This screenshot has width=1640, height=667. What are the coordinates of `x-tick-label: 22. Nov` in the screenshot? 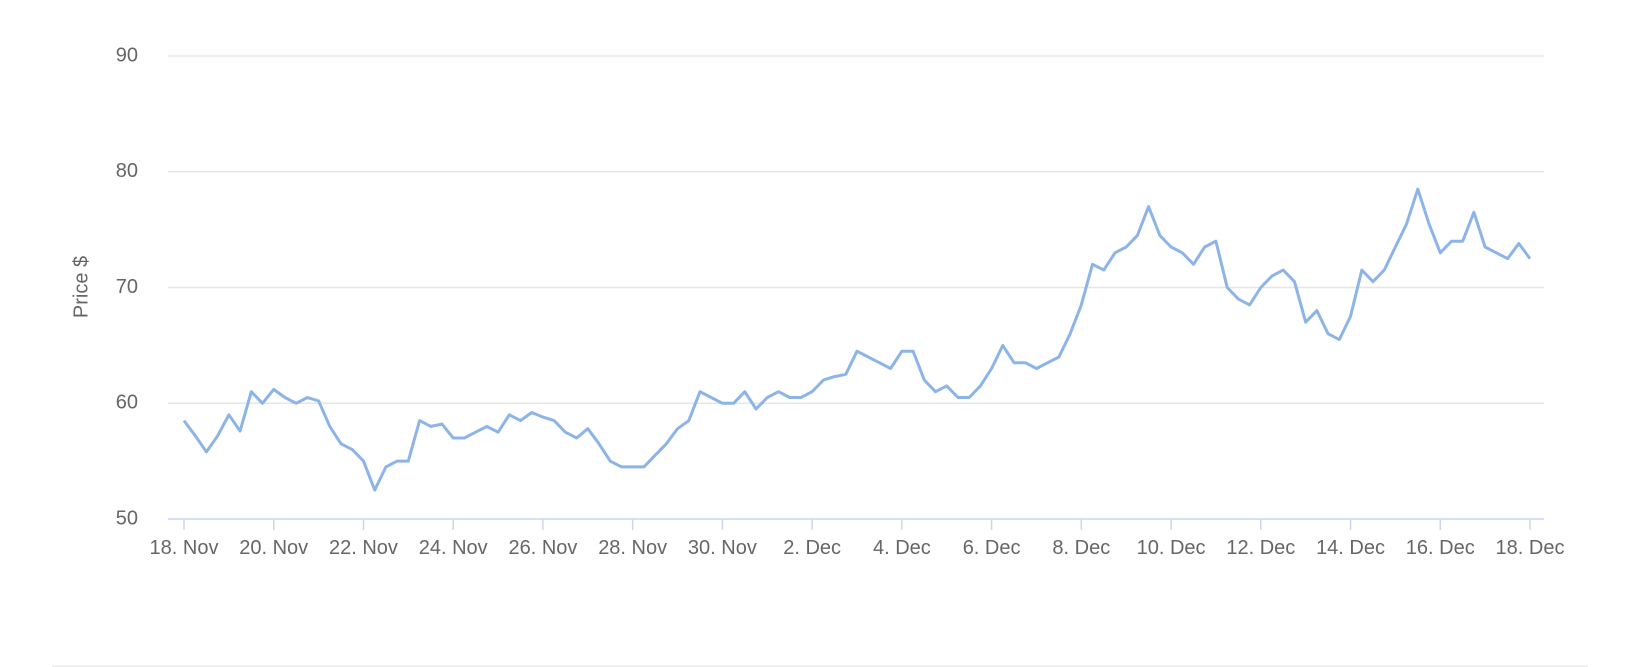 It's located at (363, 548).